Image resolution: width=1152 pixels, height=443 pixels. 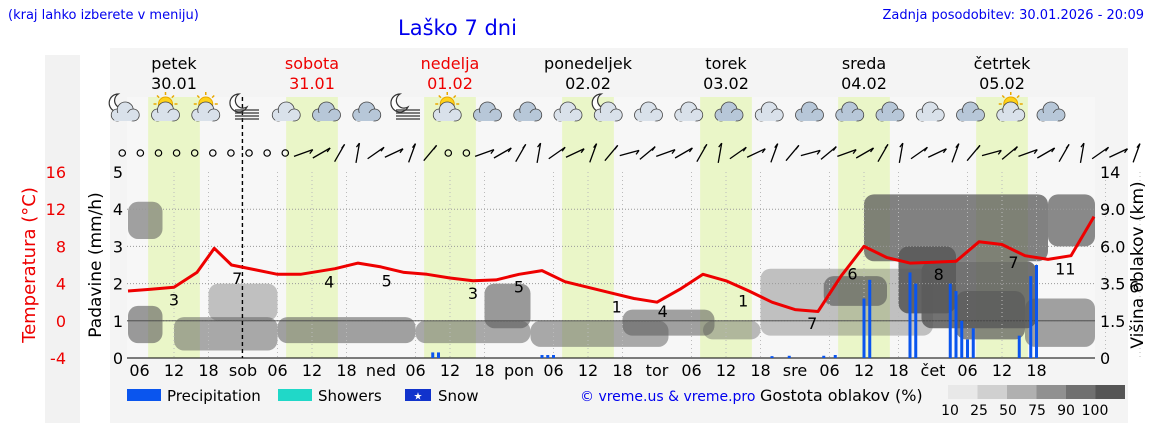 I want to click on day-date: 05.02, so click(x=1002, y=83).